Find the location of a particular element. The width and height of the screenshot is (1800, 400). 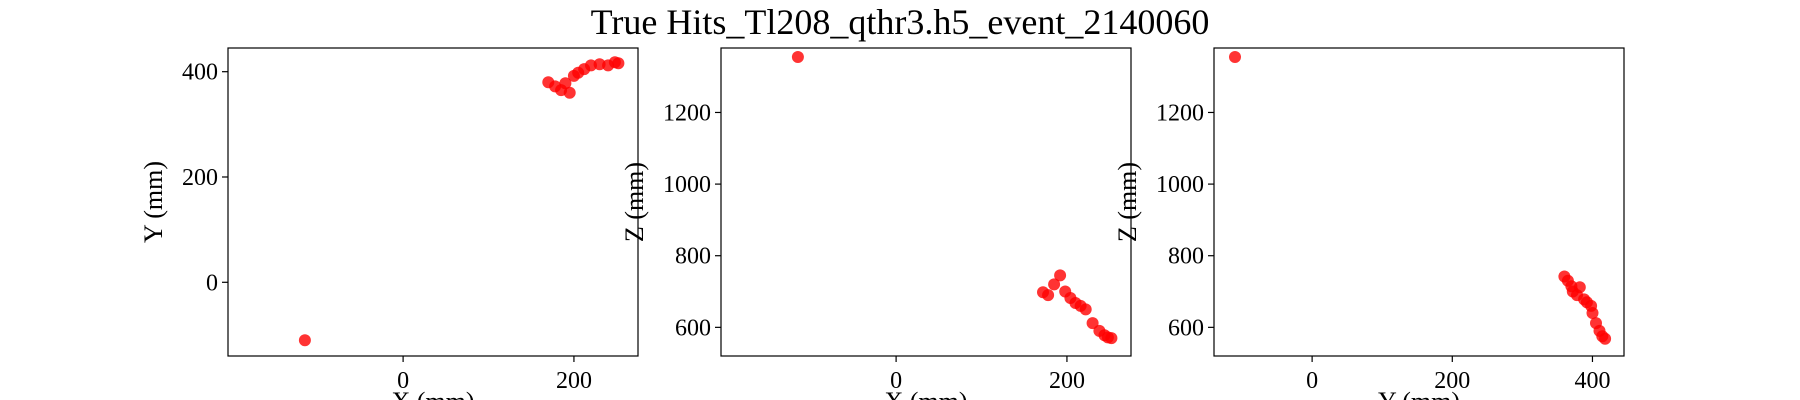

chart-title: True Hits_Tl208_qthr3.h5_event_2140060 is located at coordinates (900, 22).